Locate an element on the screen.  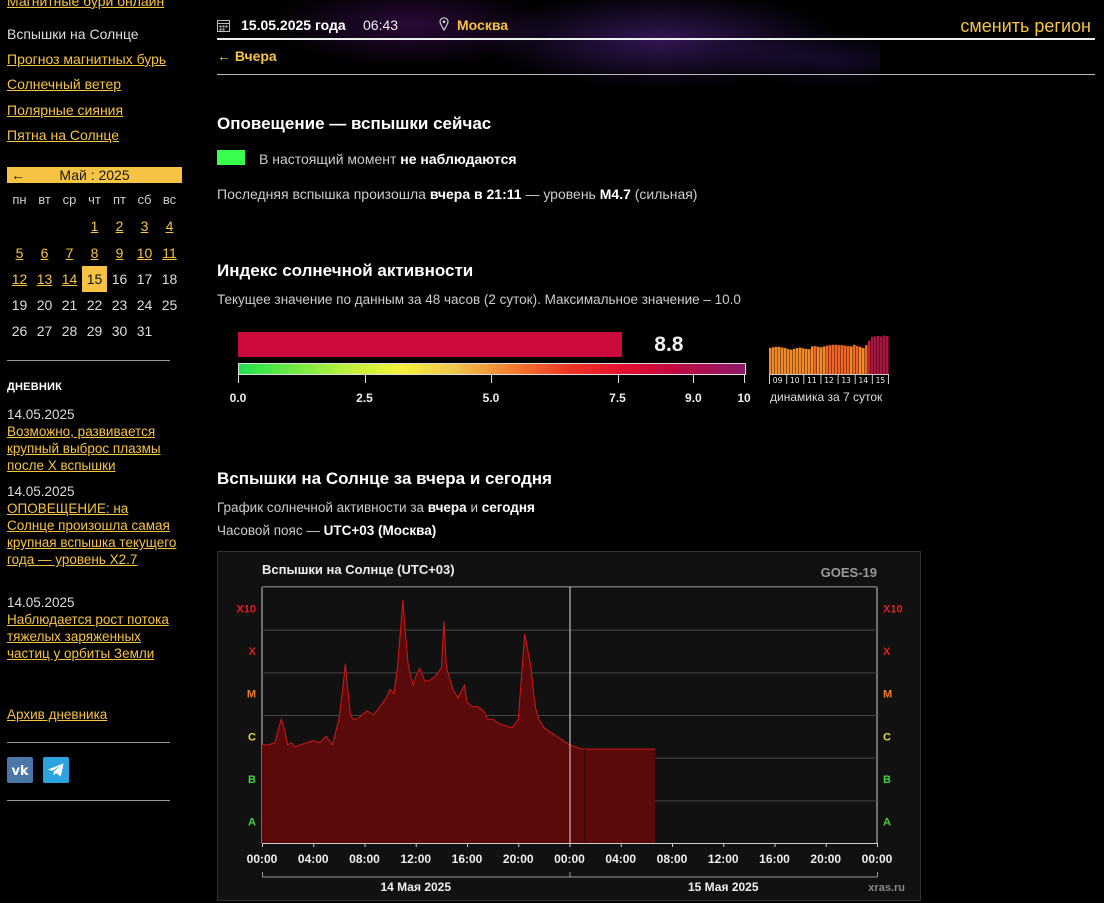
chart-x-tick-label: 04:00 is located at coordinates (620, 859).